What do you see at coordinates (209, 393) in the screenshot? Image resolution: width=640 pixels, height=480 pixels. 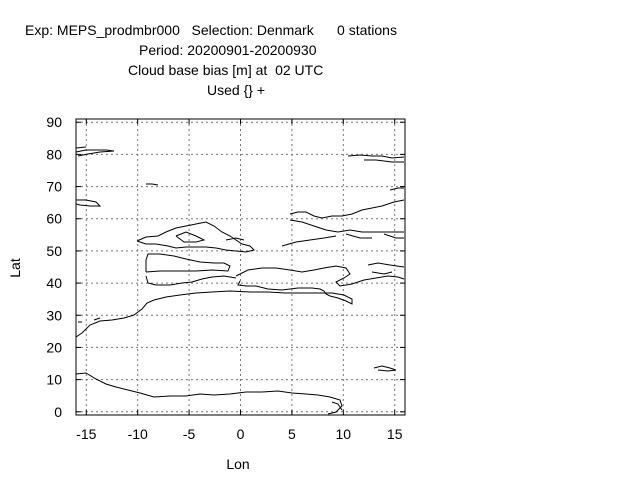 I see `coastline-guinea-coast` at bounding box center [209, 393].